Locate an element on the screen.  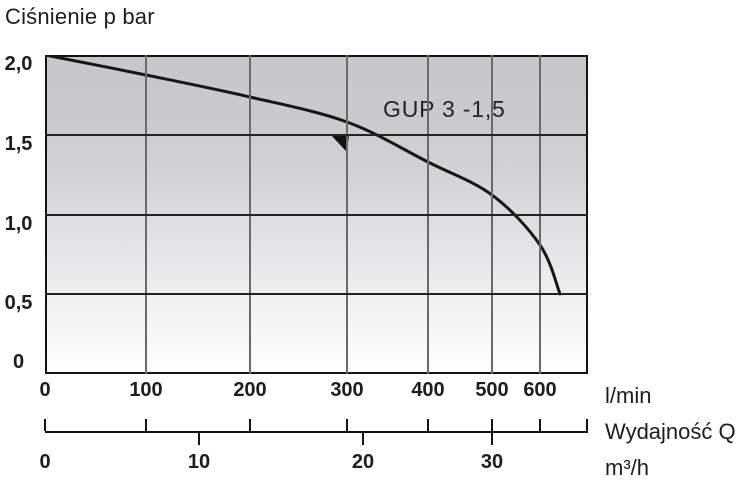
x-tick-label-lmin: 500 is located at coordinates (492, 390).